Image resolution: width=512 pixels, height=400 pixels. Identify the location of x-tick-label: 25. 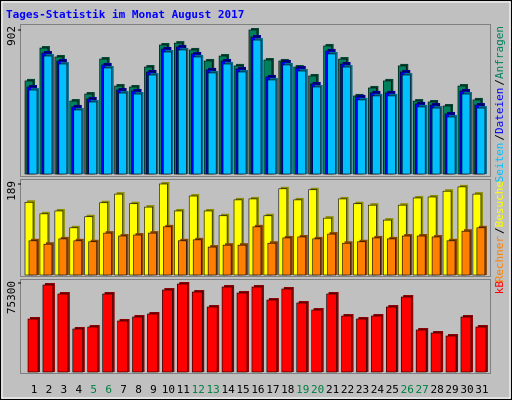
(392, 389).